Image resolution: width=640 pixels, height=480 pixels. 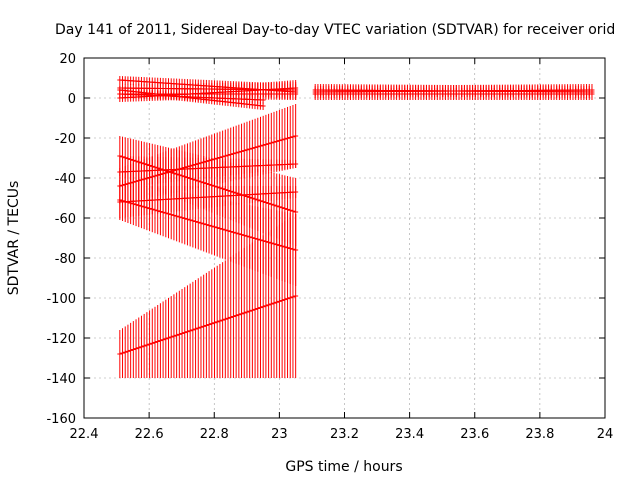 I want to click on x-tick-label: 23, so click(x=279, y=434).